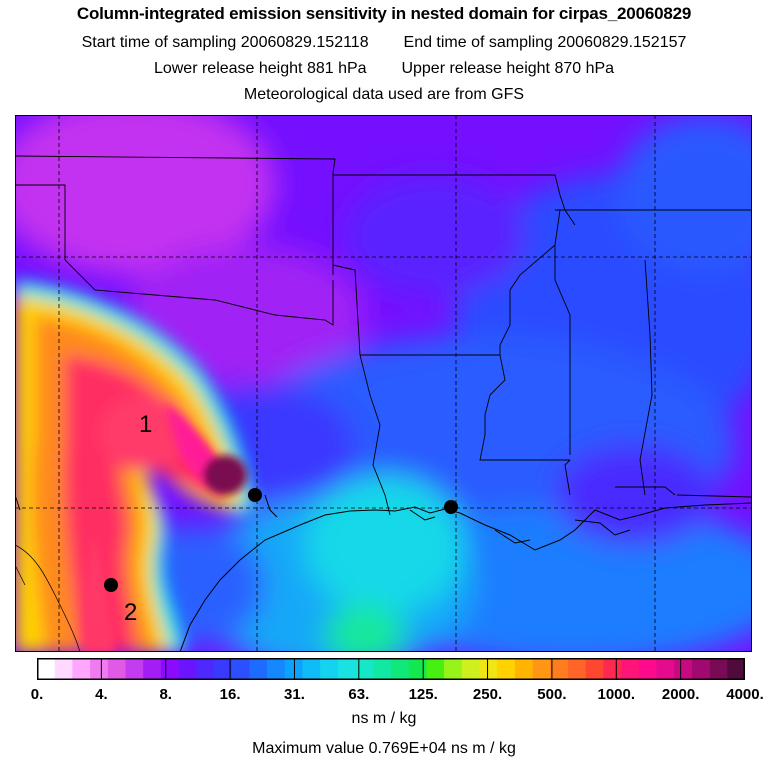  Describe the element at coordinates (48, 598) in the screenshot. I see `rivers` at that location.